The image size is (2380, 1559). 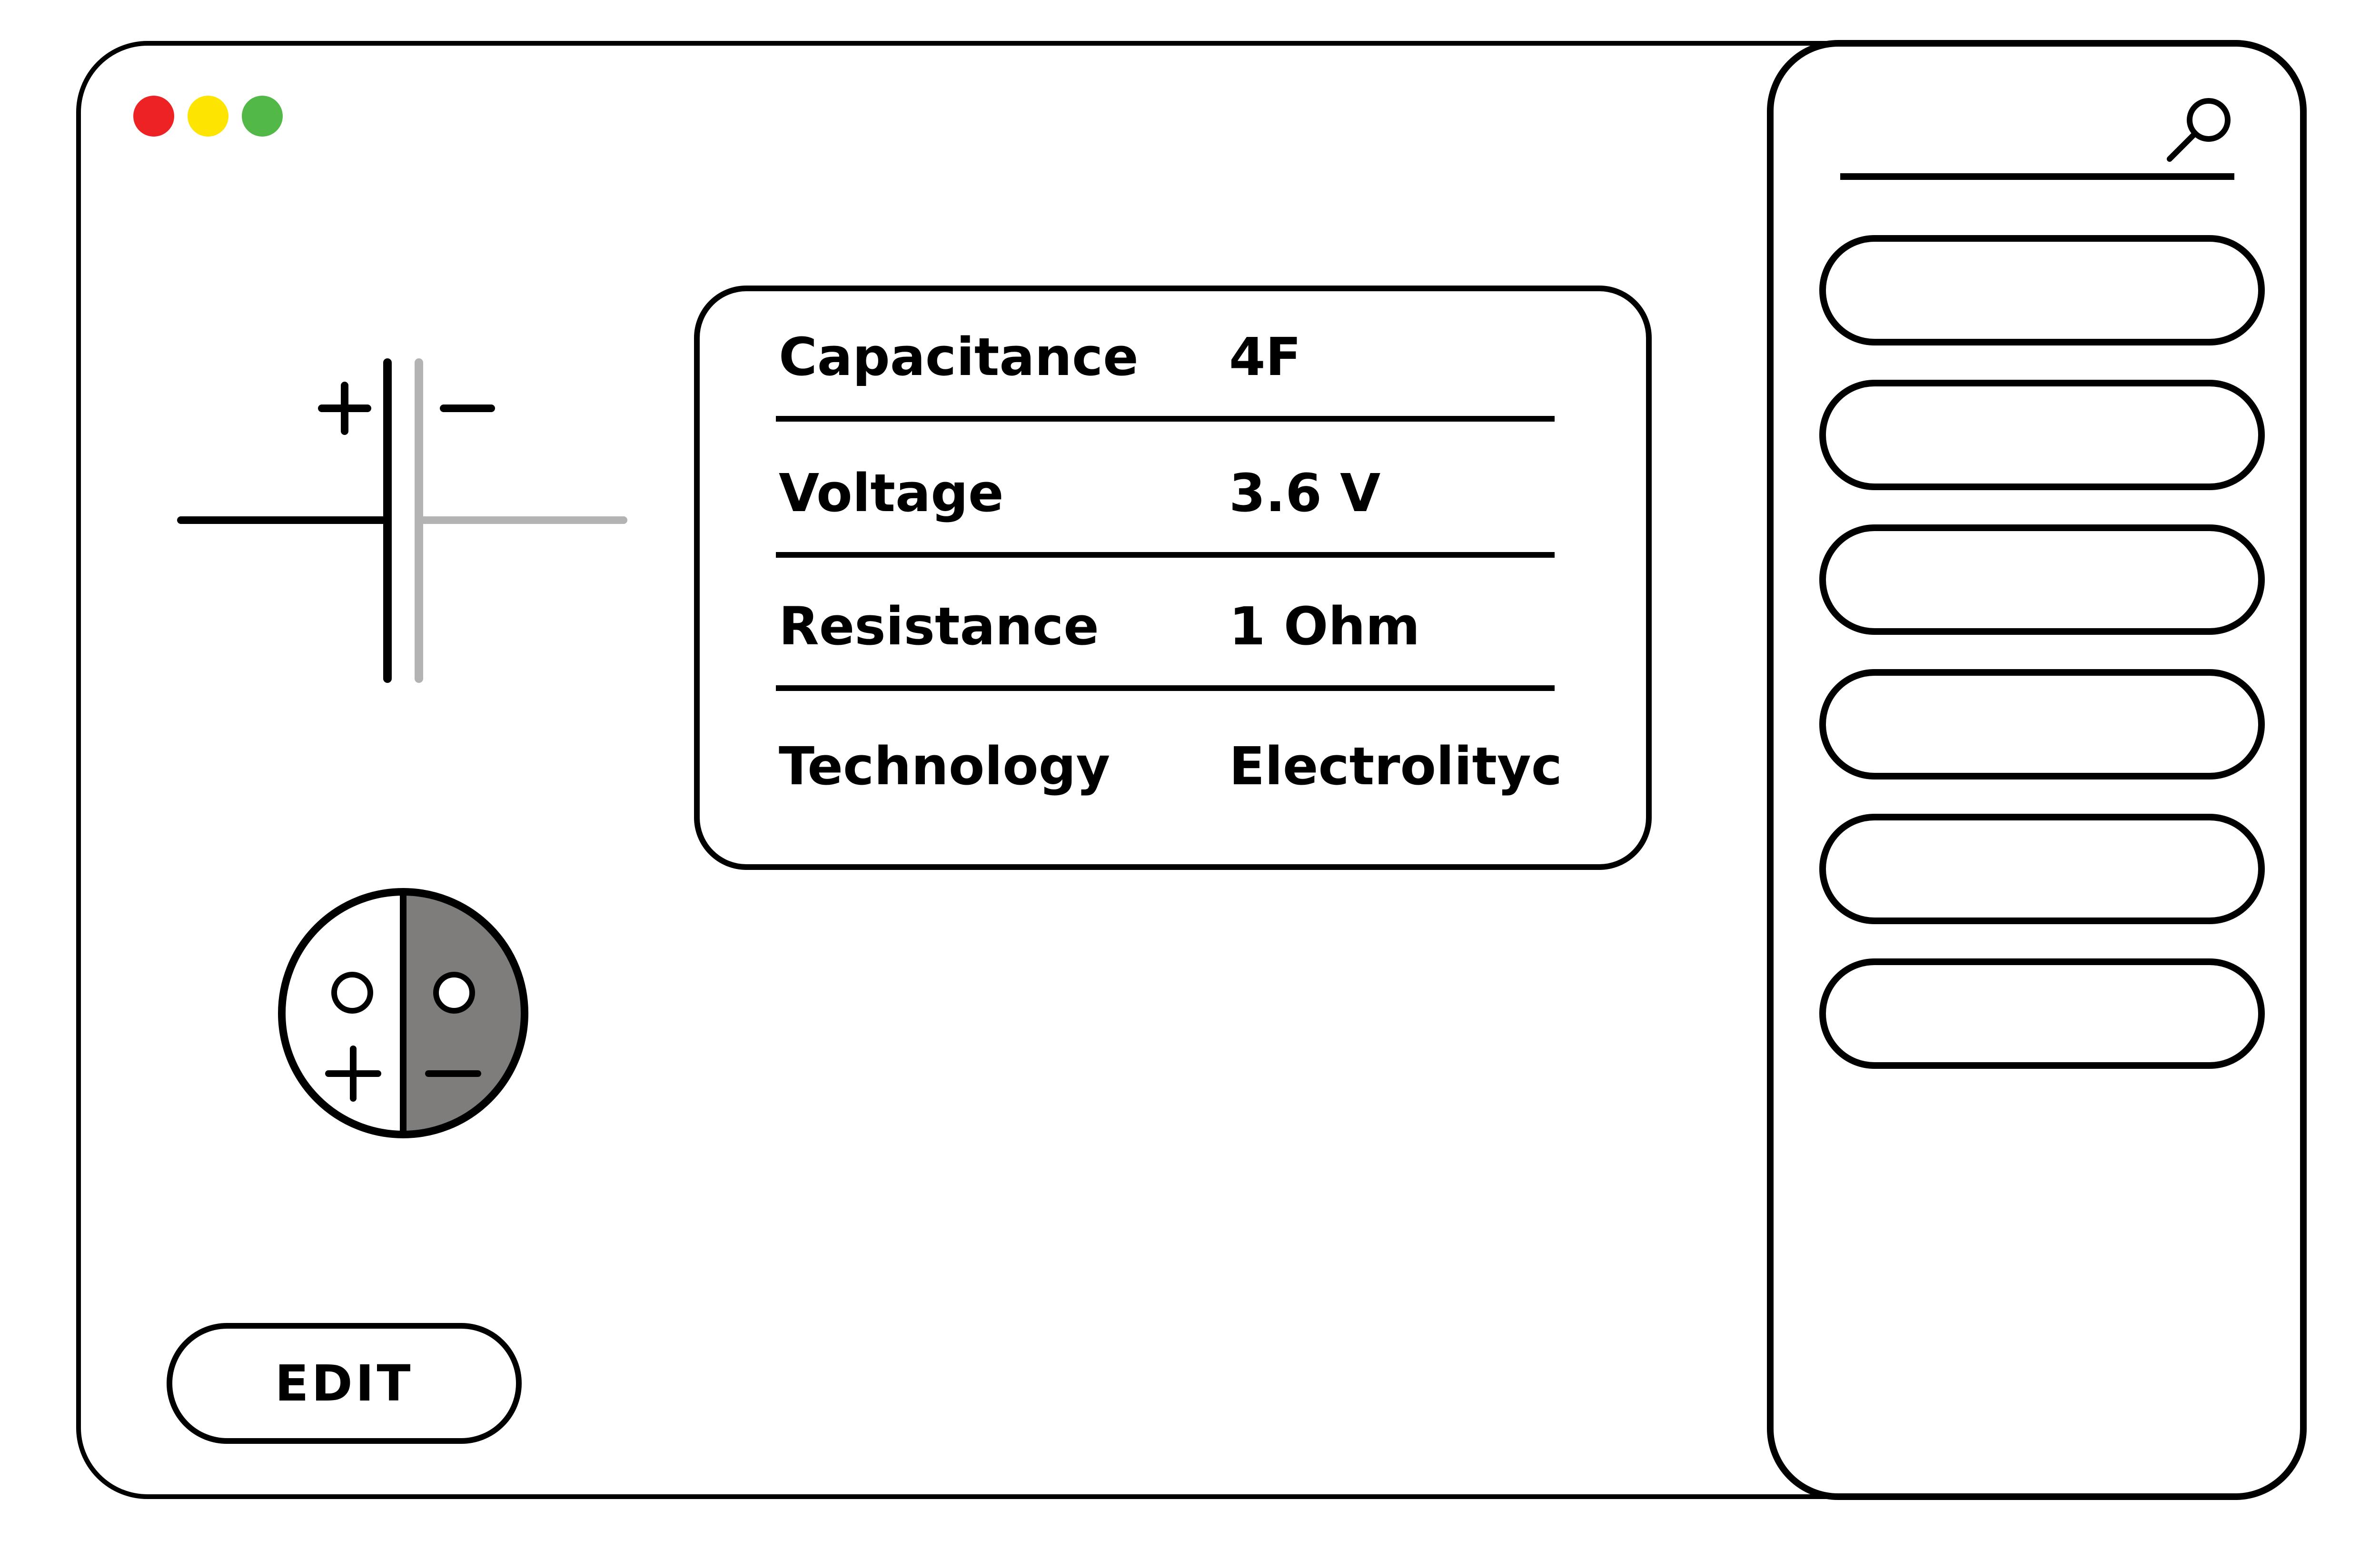 I want to click on maximize-button, so click(x=262, y=116).